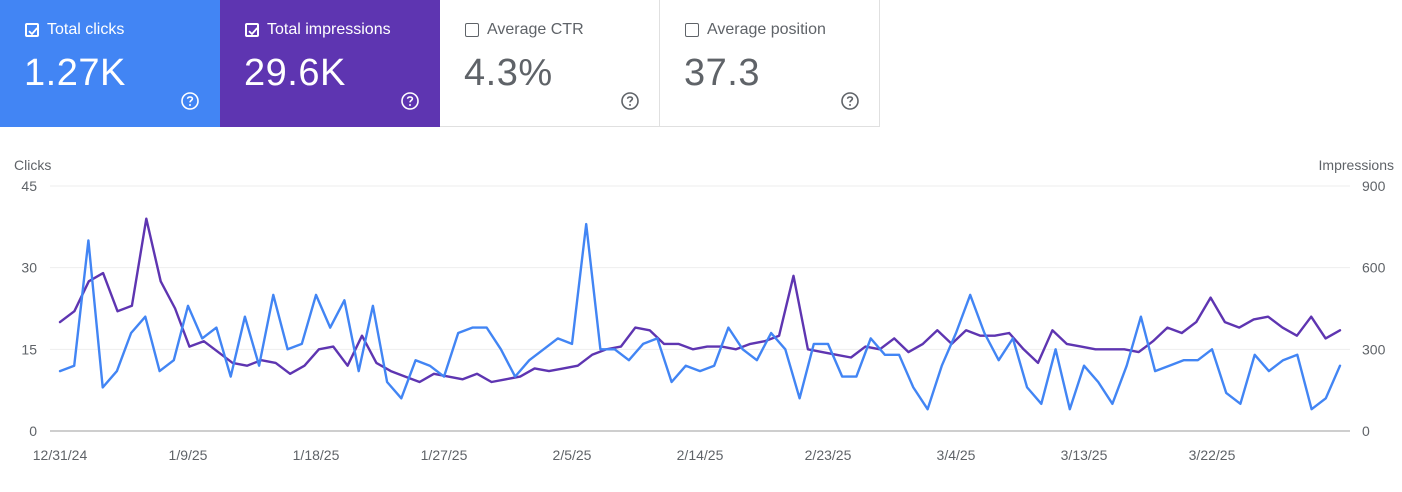 The image size is (1402, 492). I want to click on x-tick-label: 1/9/25, so click(188, 455).